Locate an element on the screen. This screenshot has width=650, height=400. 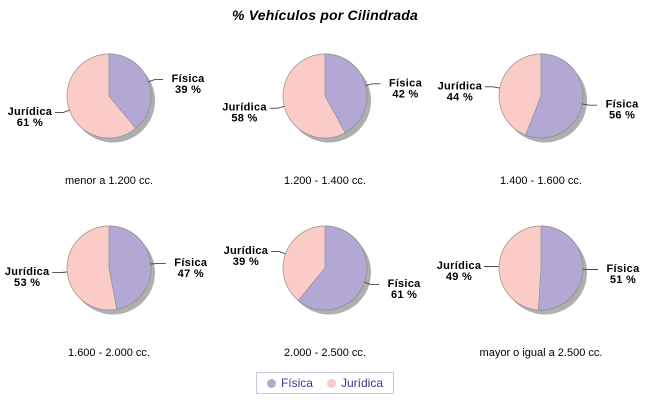
legend-box: Física Jurídica is located at coordinates (325, 383).